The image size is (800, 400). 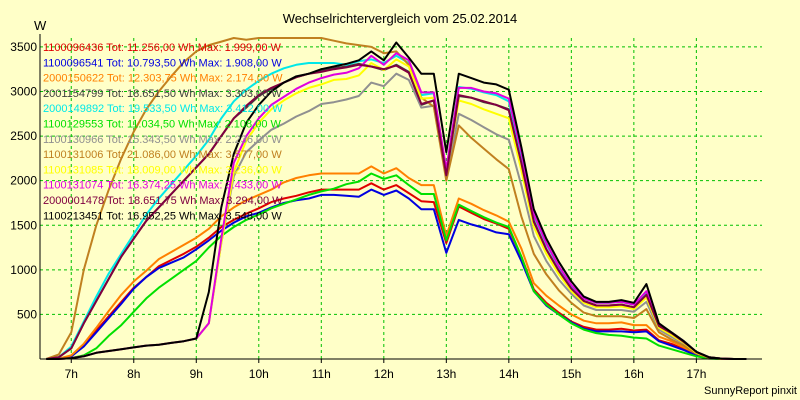 I want to click on x-tick-label: 12h, so click(x=384, y=374).